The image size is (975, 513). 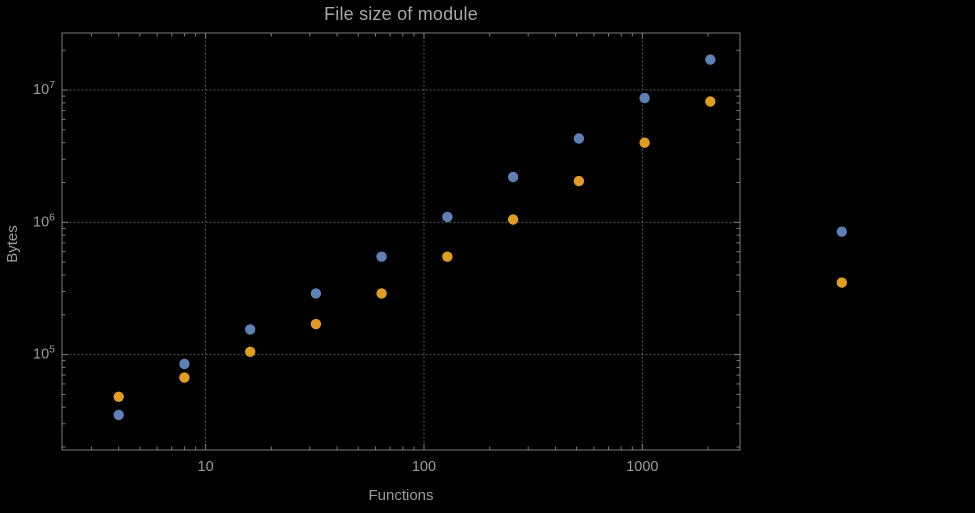 What do you see at coordinates (44, 353) in the screenshot?
I see `y-tick-label: 10⁵` at bounding box center [44, 353].